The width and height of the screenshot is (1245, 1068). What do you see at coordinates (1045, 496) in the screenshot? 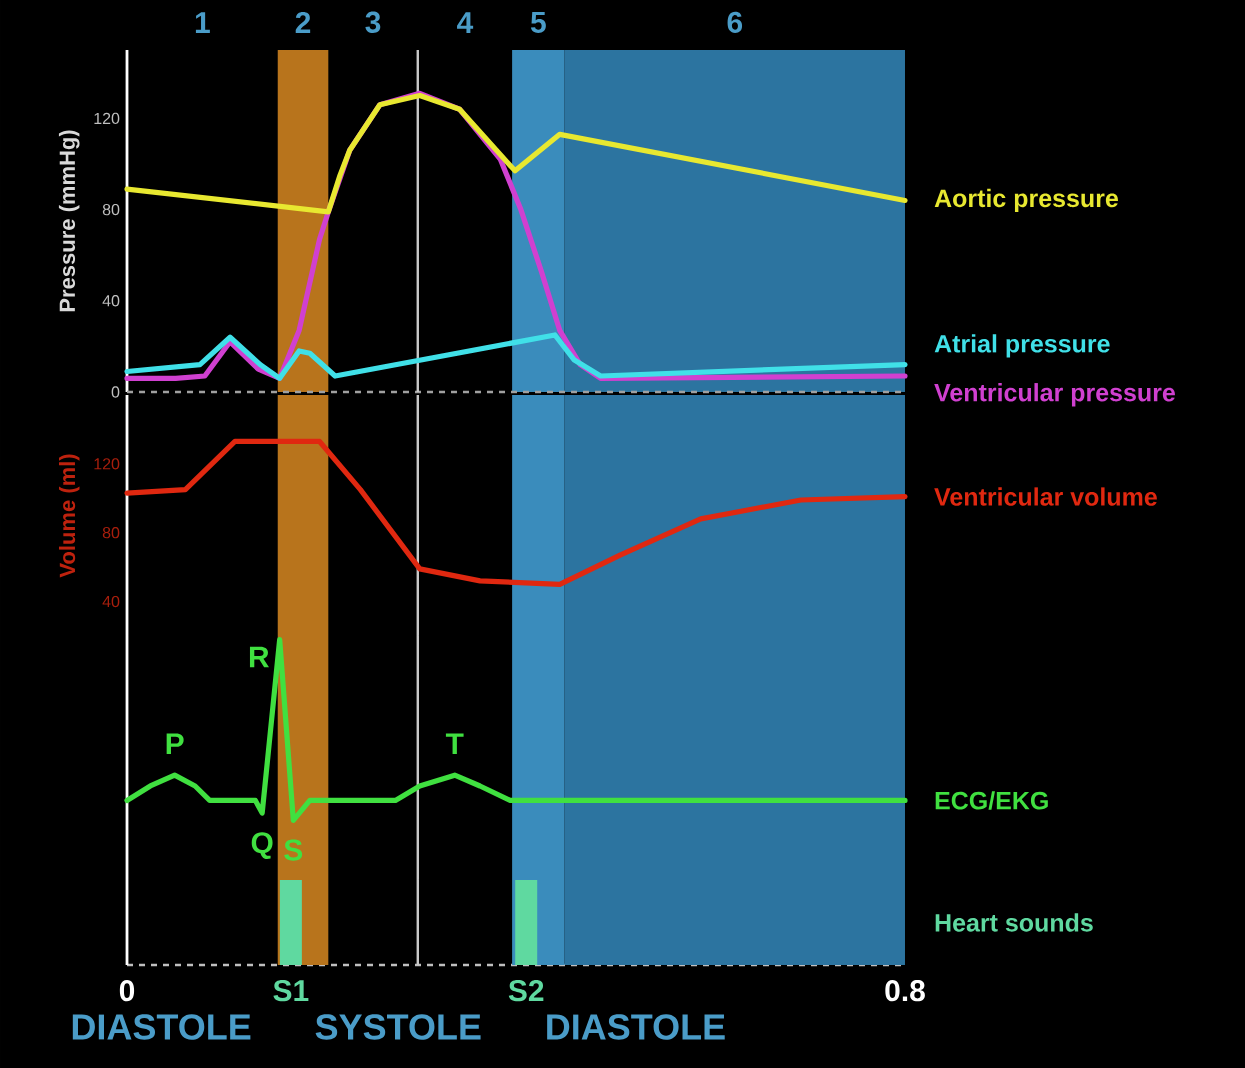
I see `series-label: Ventricular volume` at bounding box center [1045, 496].